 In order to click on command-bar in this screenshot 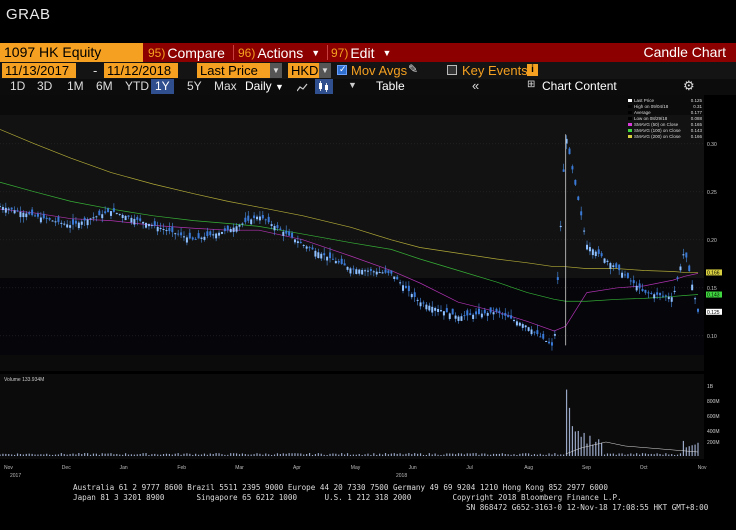, I will do `click(368, 52)`.